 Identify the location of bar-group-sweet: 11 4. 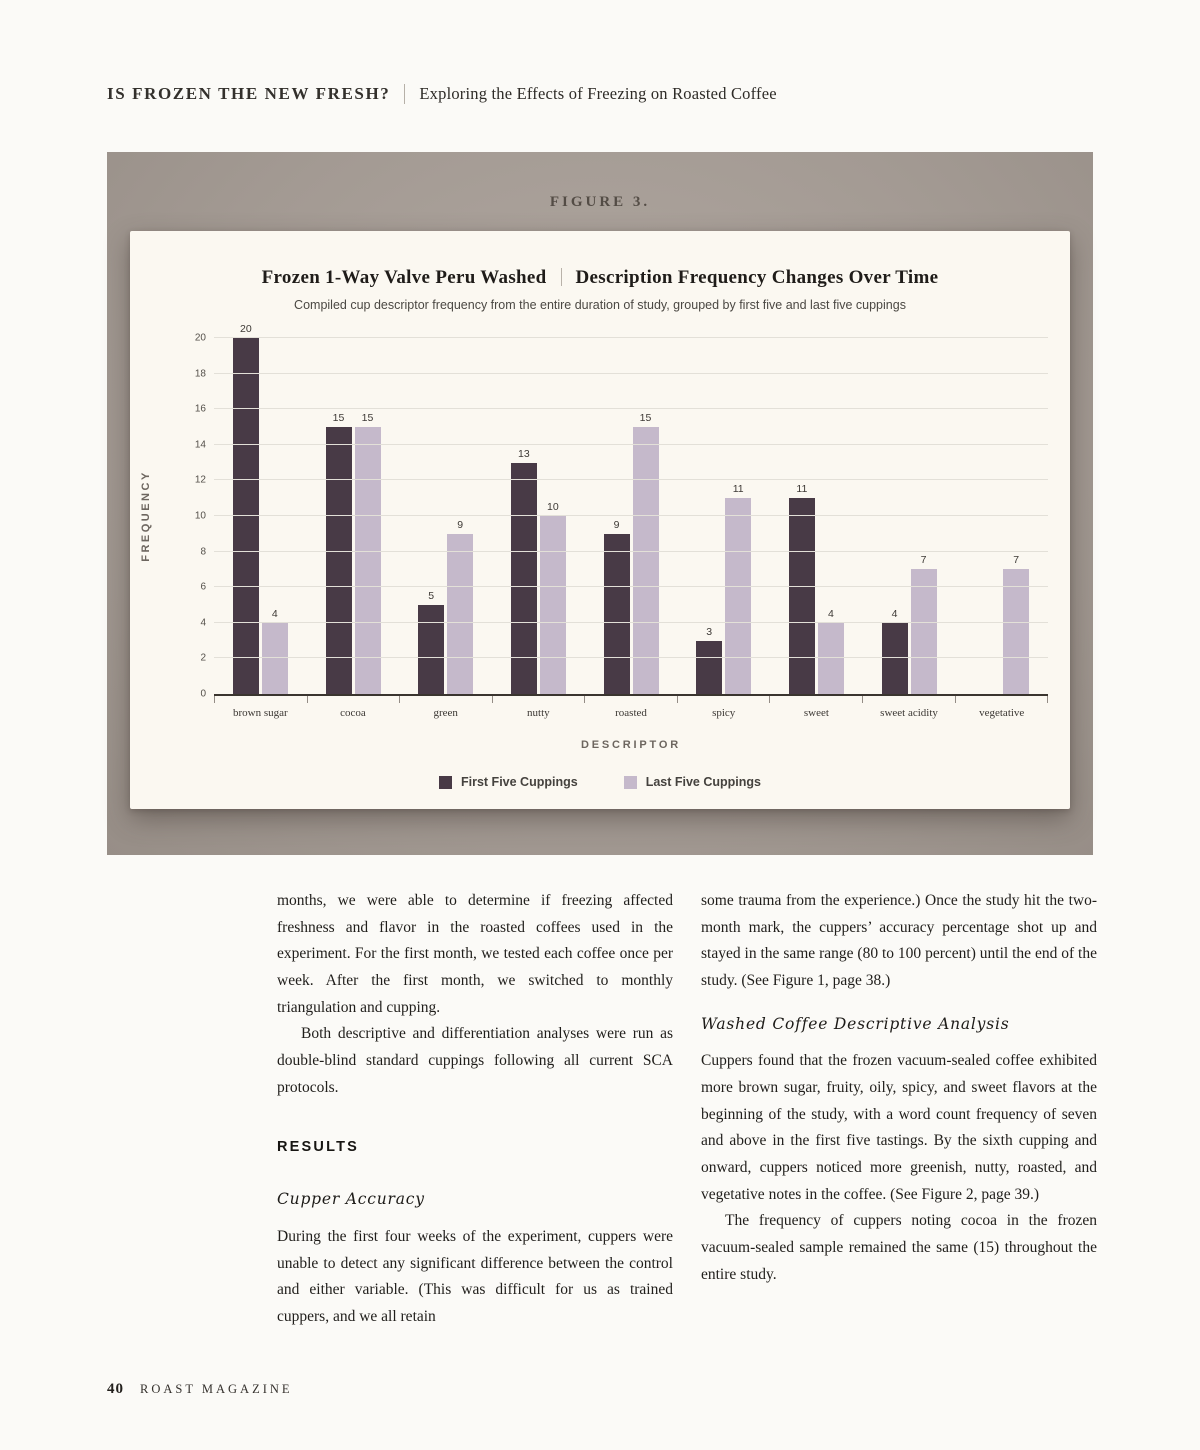
(816, 516).